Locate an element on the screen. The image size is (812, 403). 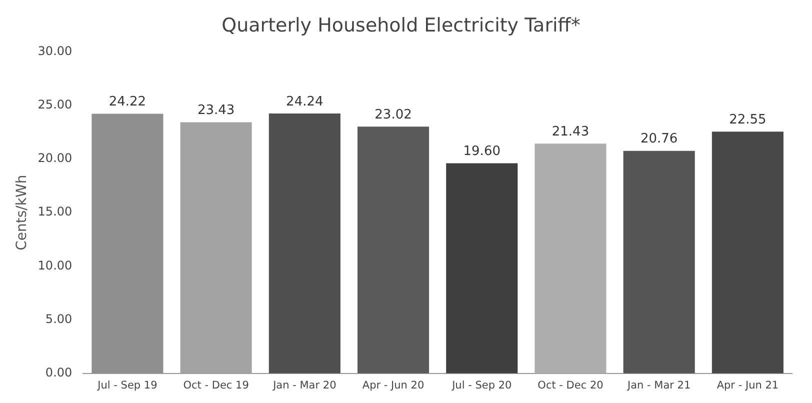
x-tick-label: Apr - Jun 21 is located at coordinates (747, 385).